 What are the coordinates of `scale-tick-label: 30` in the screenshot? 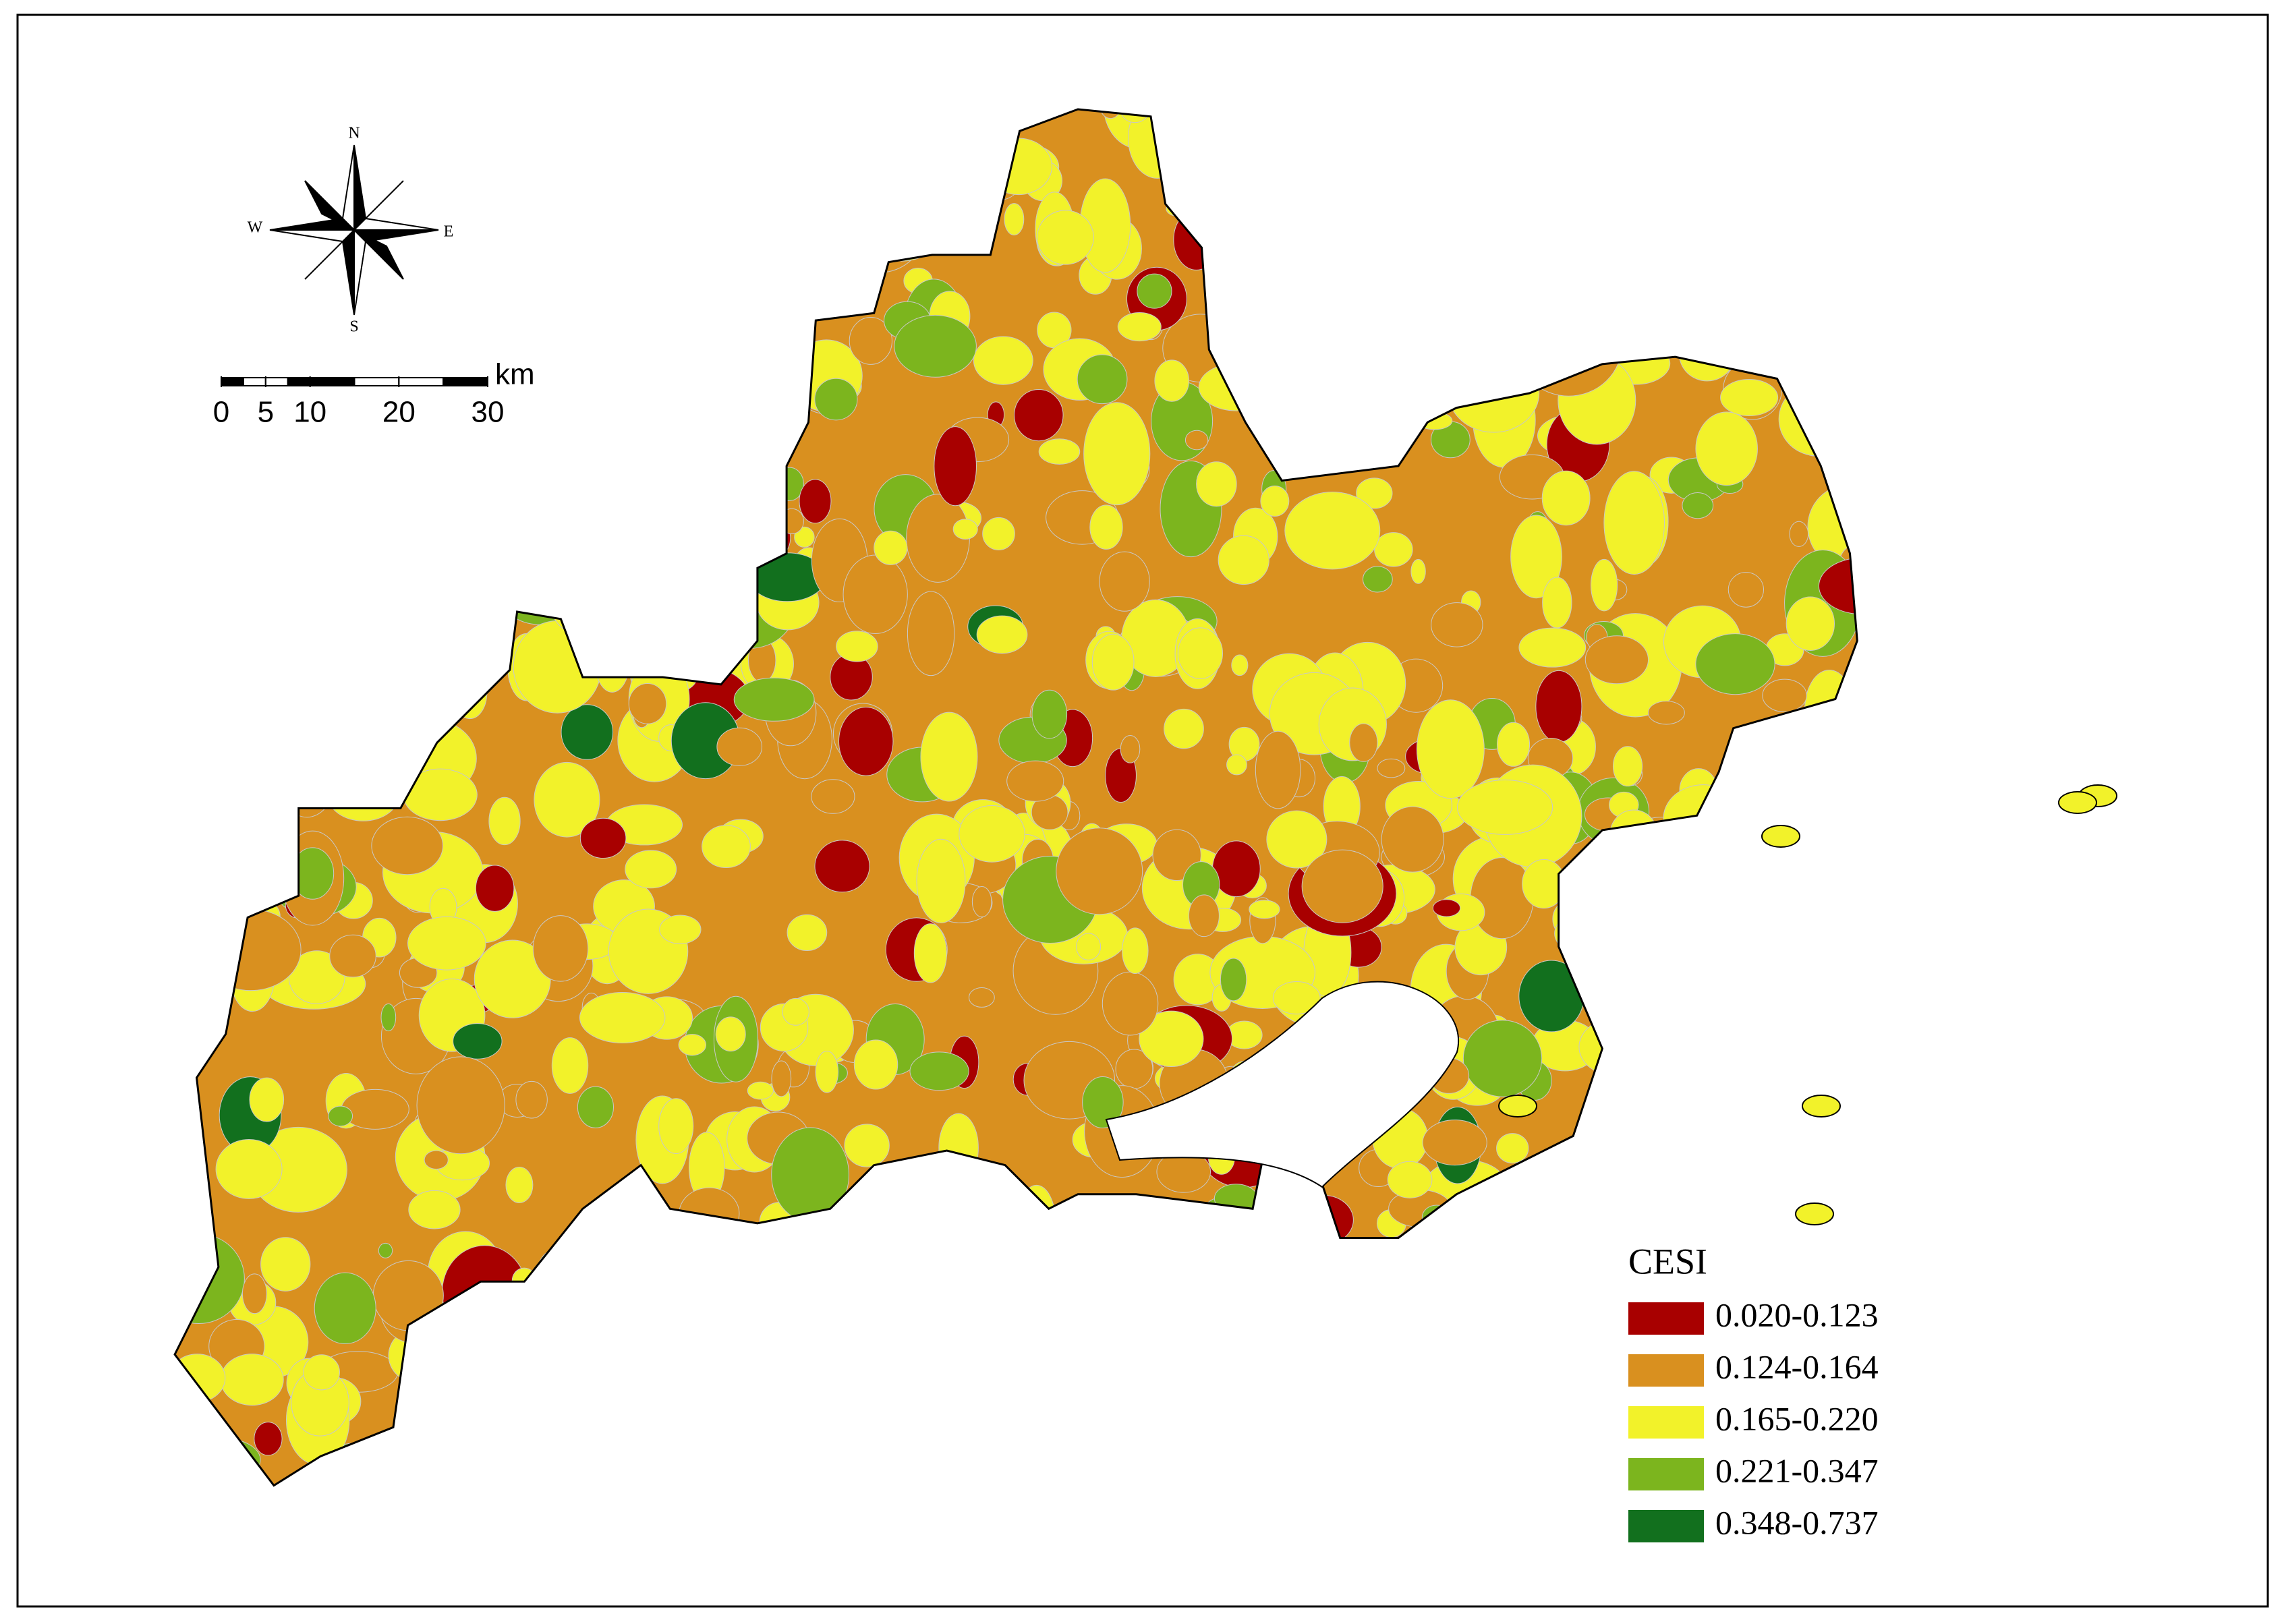 It's located at (489, 412).